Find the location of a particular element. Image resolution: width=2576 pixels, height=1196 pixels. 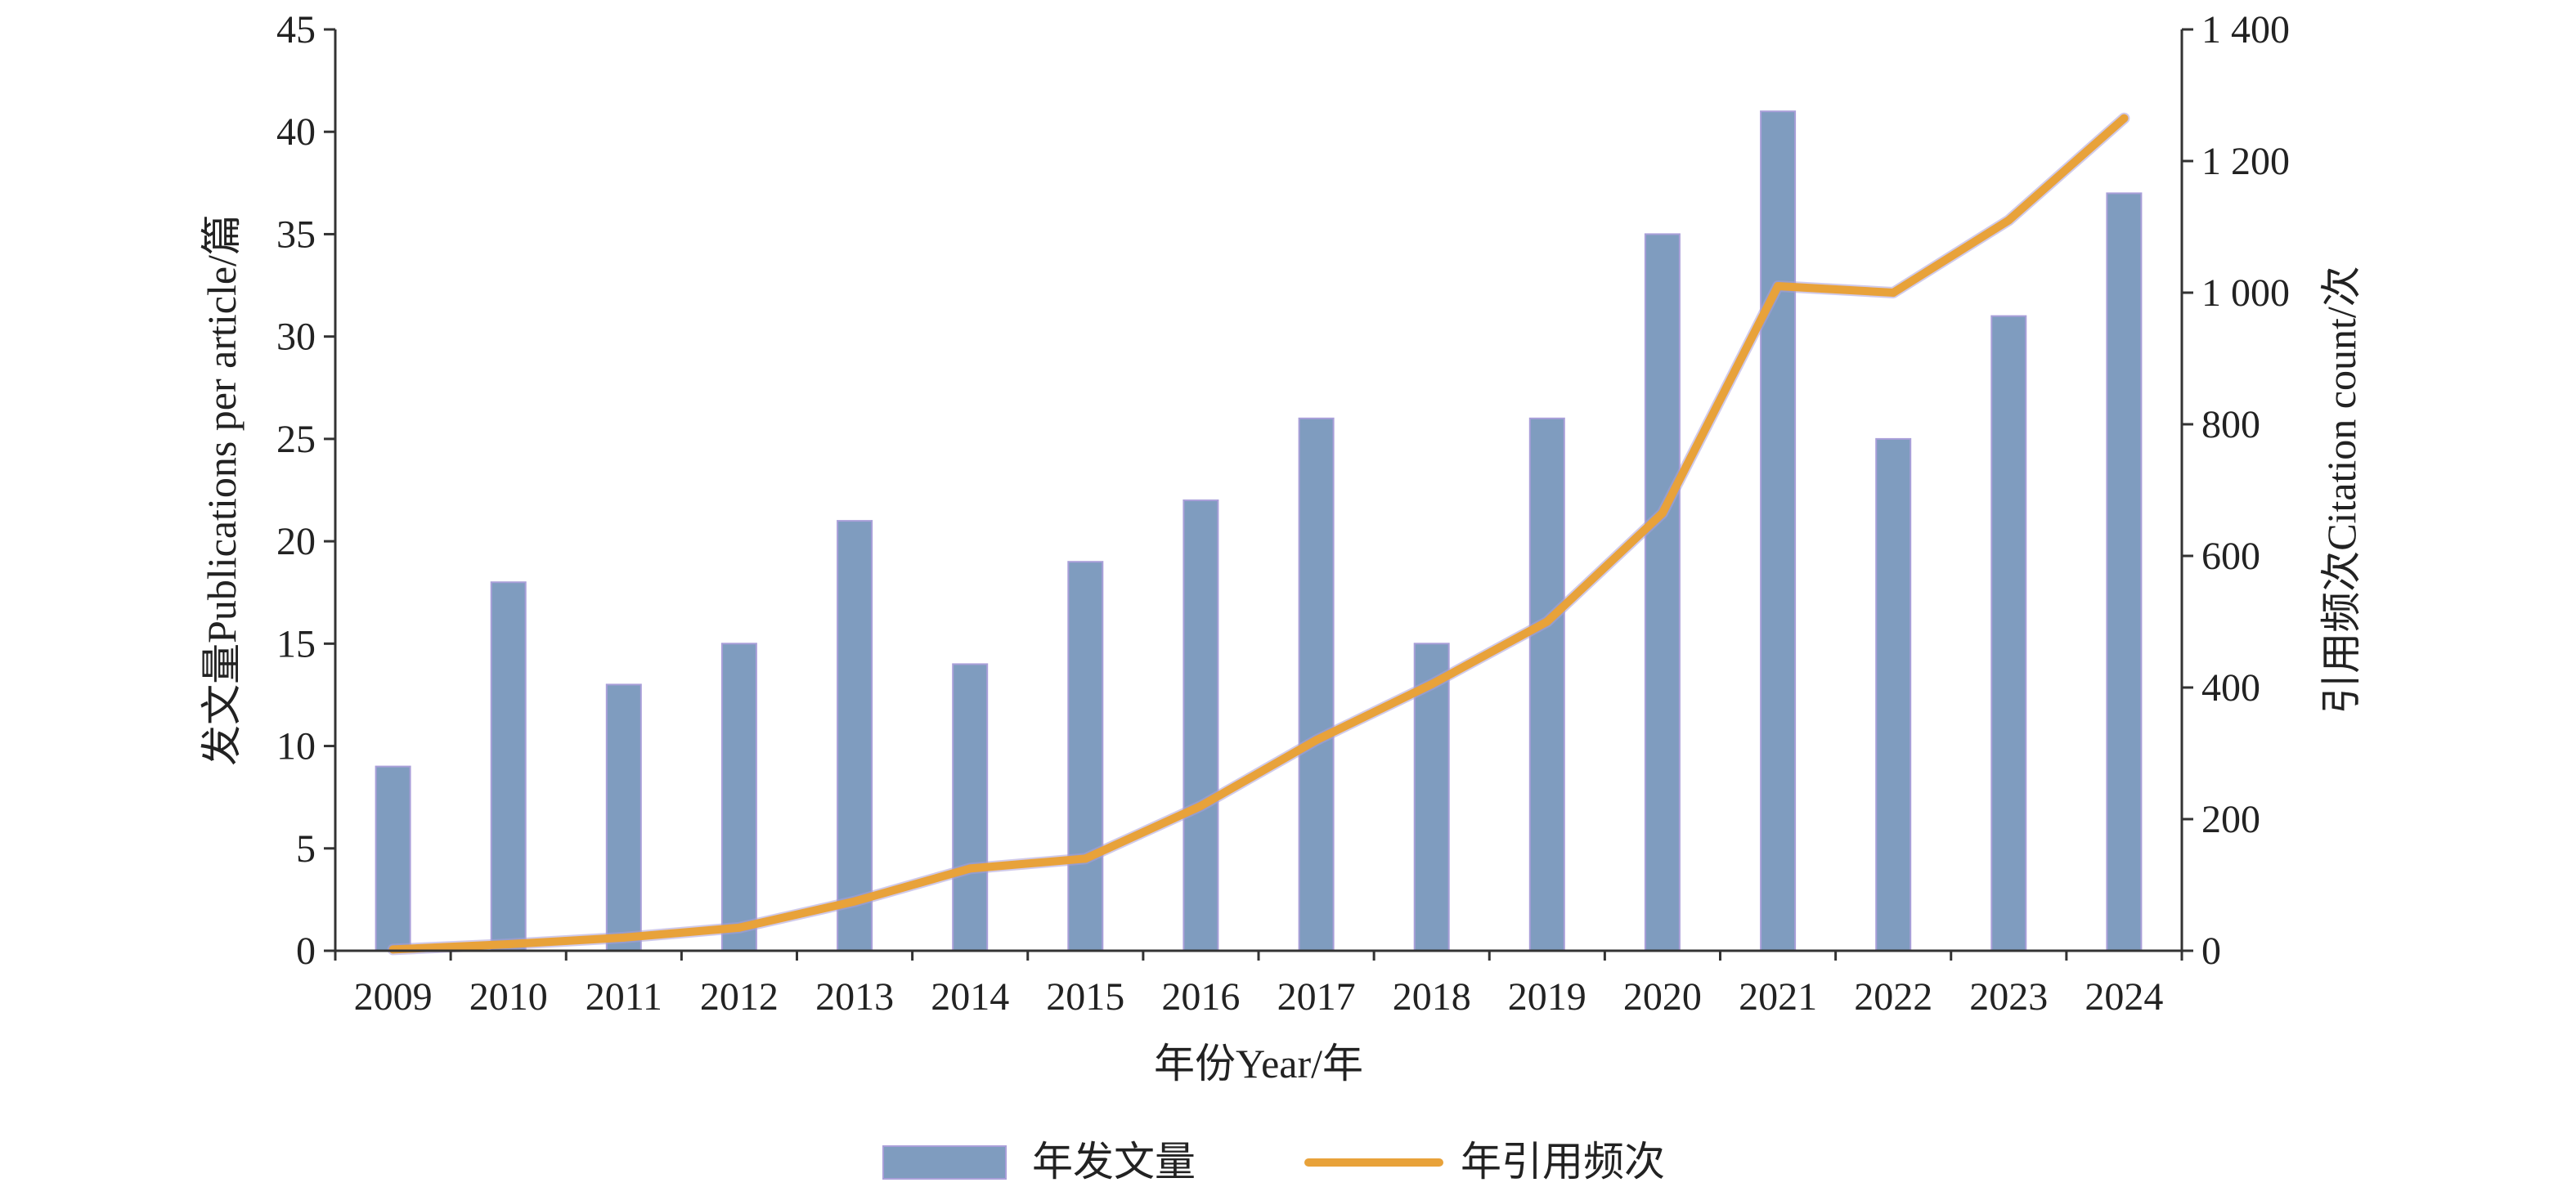

right-tick-label: 400 is located at coordinates (2230, 688).